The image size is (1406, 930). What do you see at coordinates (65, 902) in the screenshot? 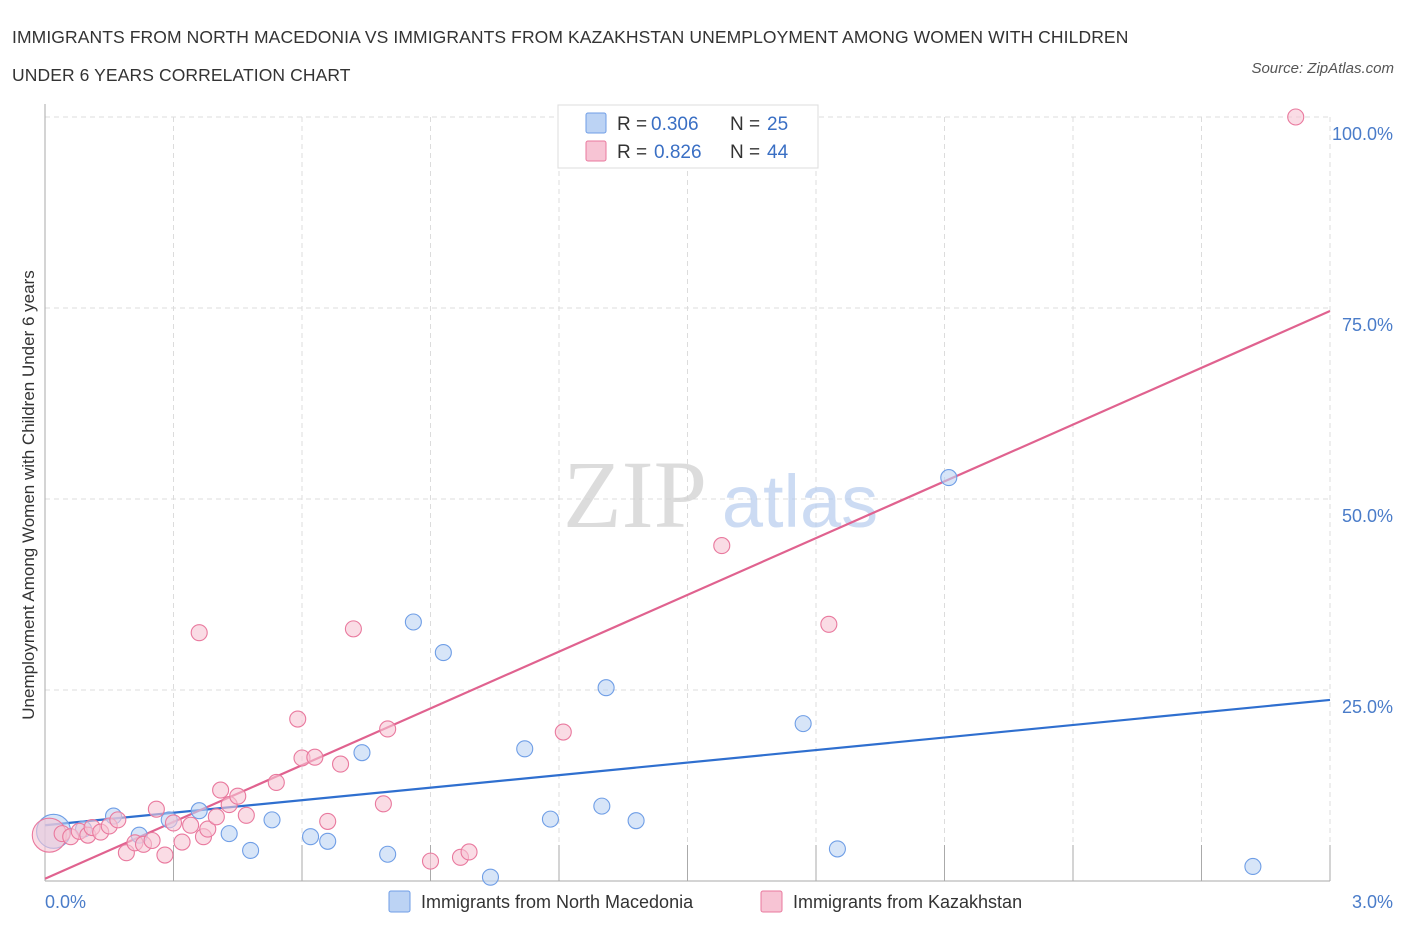
I see `x-tick-label: 0.0%` at bounding box center [65, 902].